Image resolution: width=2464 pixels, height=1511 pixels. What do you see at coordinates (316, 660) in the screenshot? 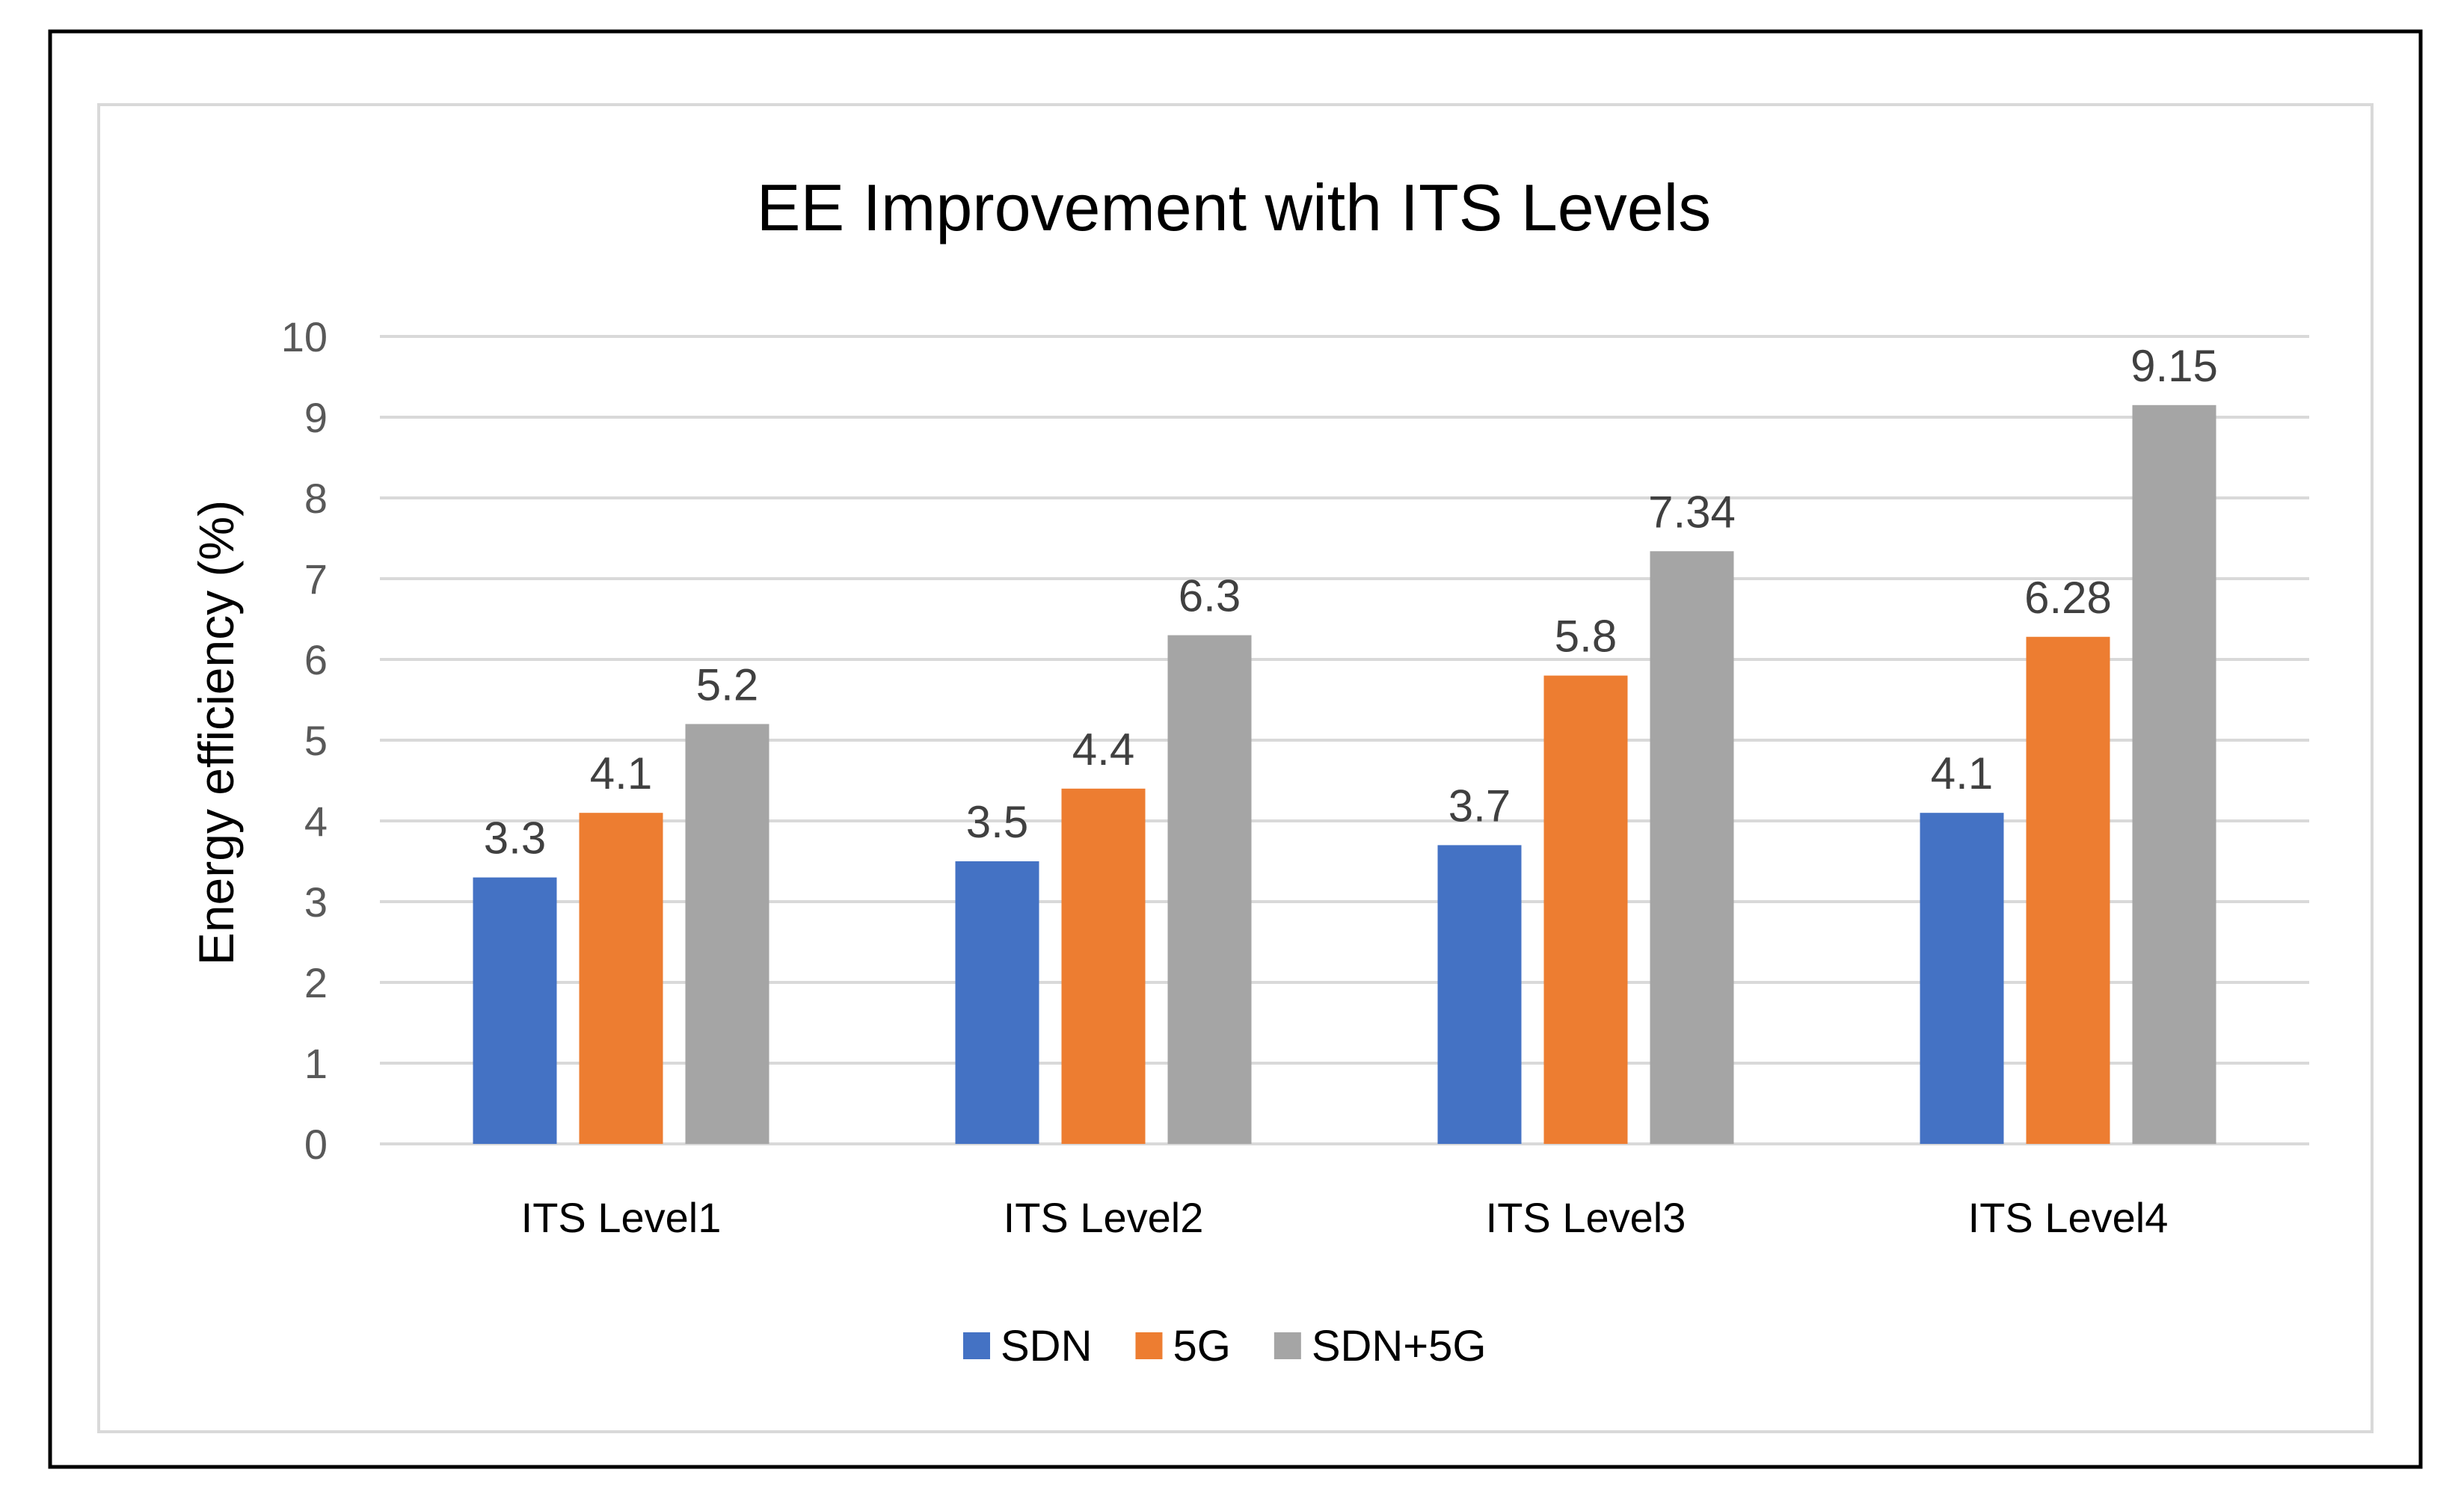
I see `y-tick-label: 6` at bounding box center [316, 660].